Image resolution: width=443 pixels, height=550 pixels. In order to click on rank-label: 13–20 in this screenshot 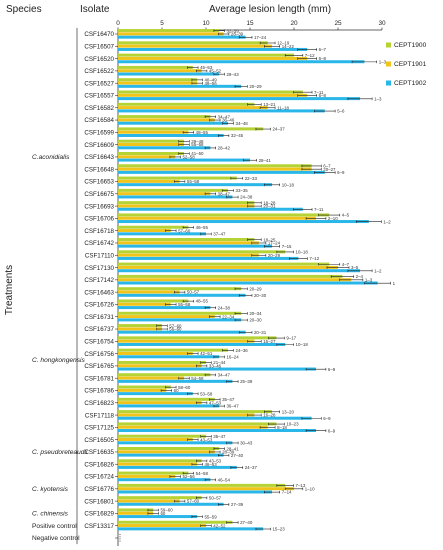, I will do `click(288, 411)`.